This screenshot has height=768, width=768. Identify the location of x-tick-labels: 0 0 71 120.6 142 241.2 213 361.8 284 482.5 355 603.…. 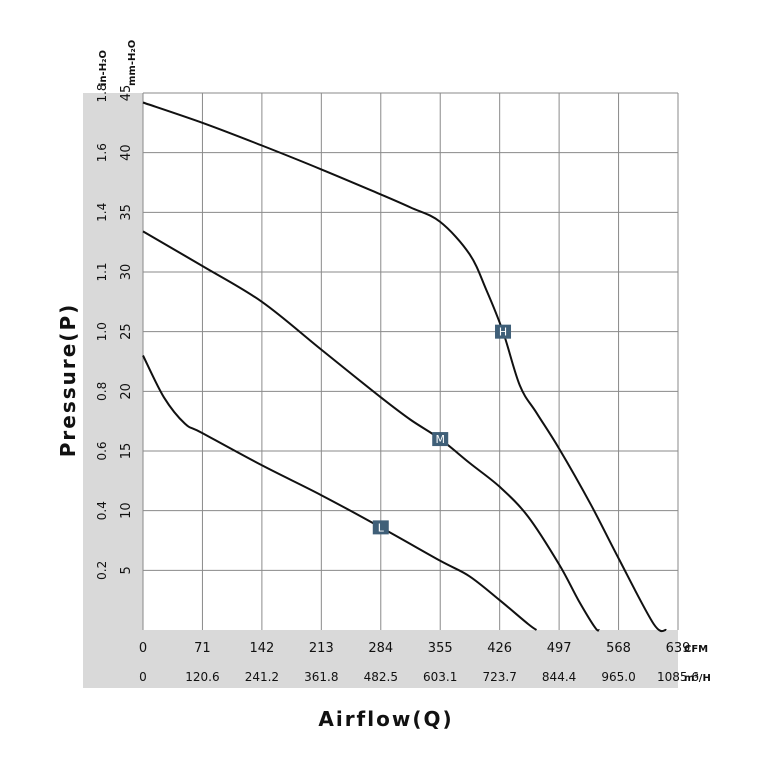
(419, 662).